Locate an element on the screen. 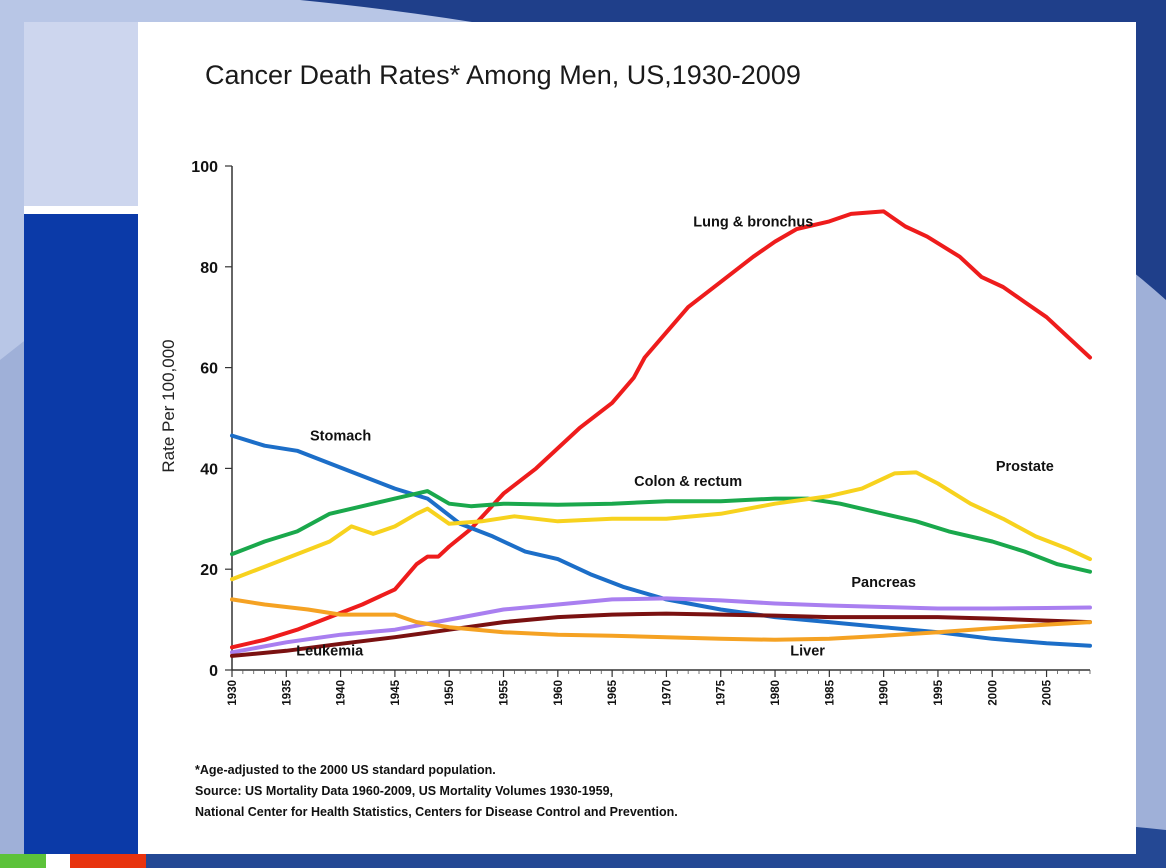 The image size is (1166, 868). x-tick-label: 1940 is located at coordinates (342, 693).